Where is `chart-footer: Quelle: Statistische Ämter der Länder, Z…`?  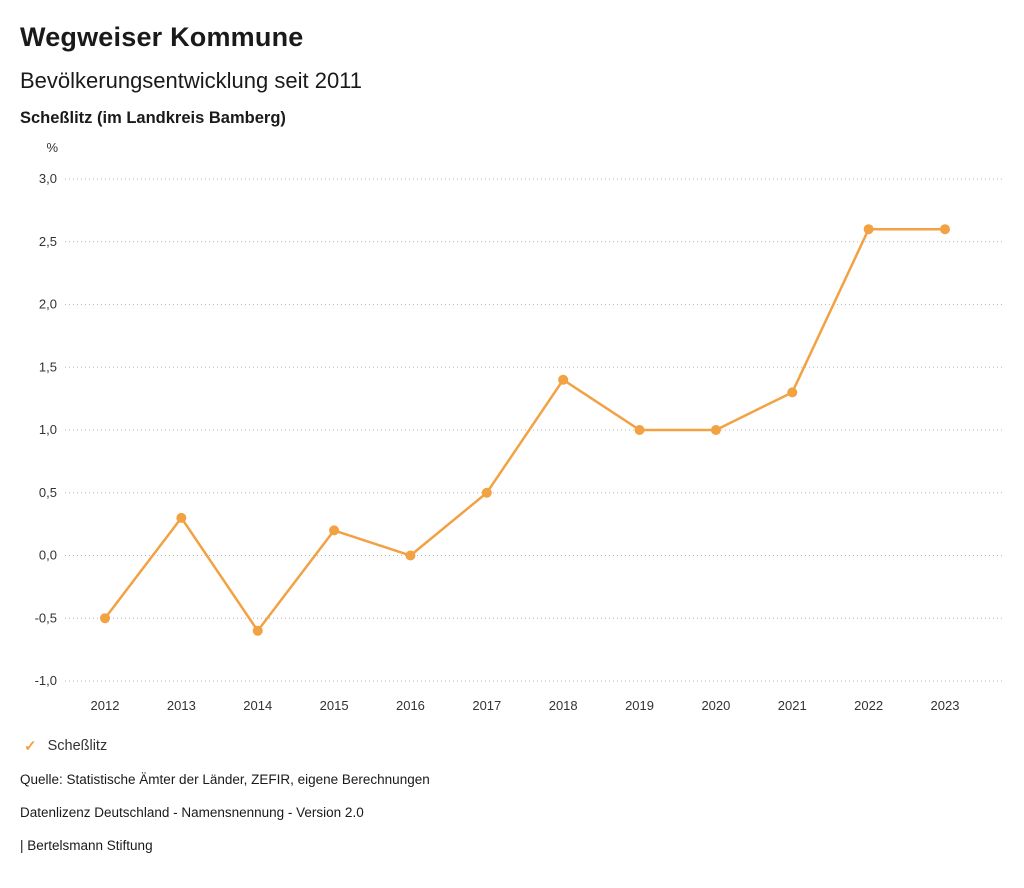
chart-footer: Quelle: Statistische Ämter der Länder, Z… is located at coordinates (512, 812).